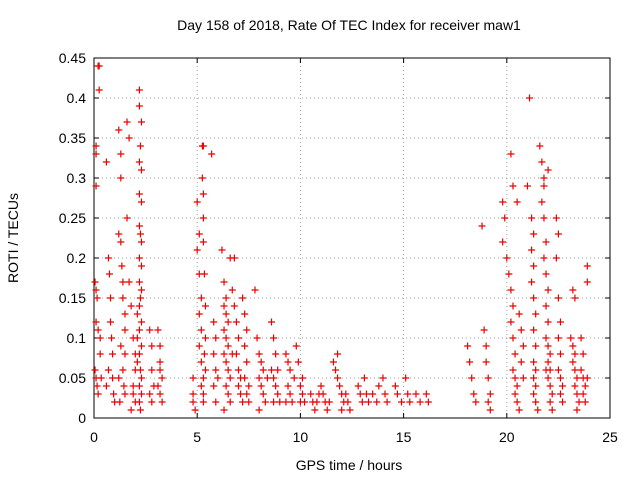 Image resolution: width=640 pixels, height=480 pixels. What do you see at coordinates (610, 437) in the screenshot?
I see `x-tick-label: 25` at bounding box center [610, 437].